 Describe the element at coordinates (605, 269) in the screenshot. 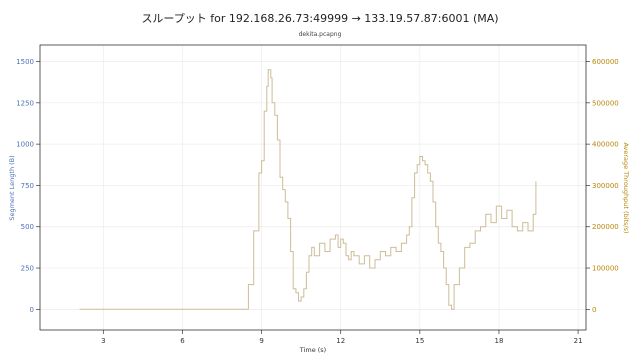

I see `right-tick-label-1: 100000` at that location.